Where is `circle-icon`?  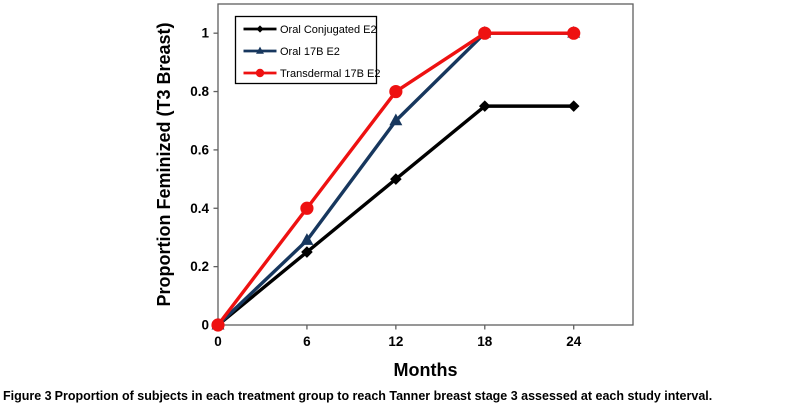 circle-icon is located at coordinates (260, 73).